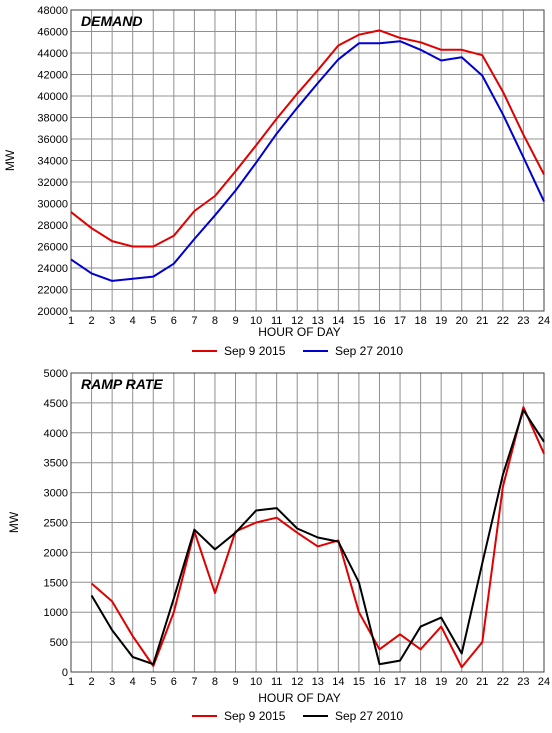 The height and width of the screenshot is (733, 552). I want to click on y-tick-label: 20000, so click(52, 312).